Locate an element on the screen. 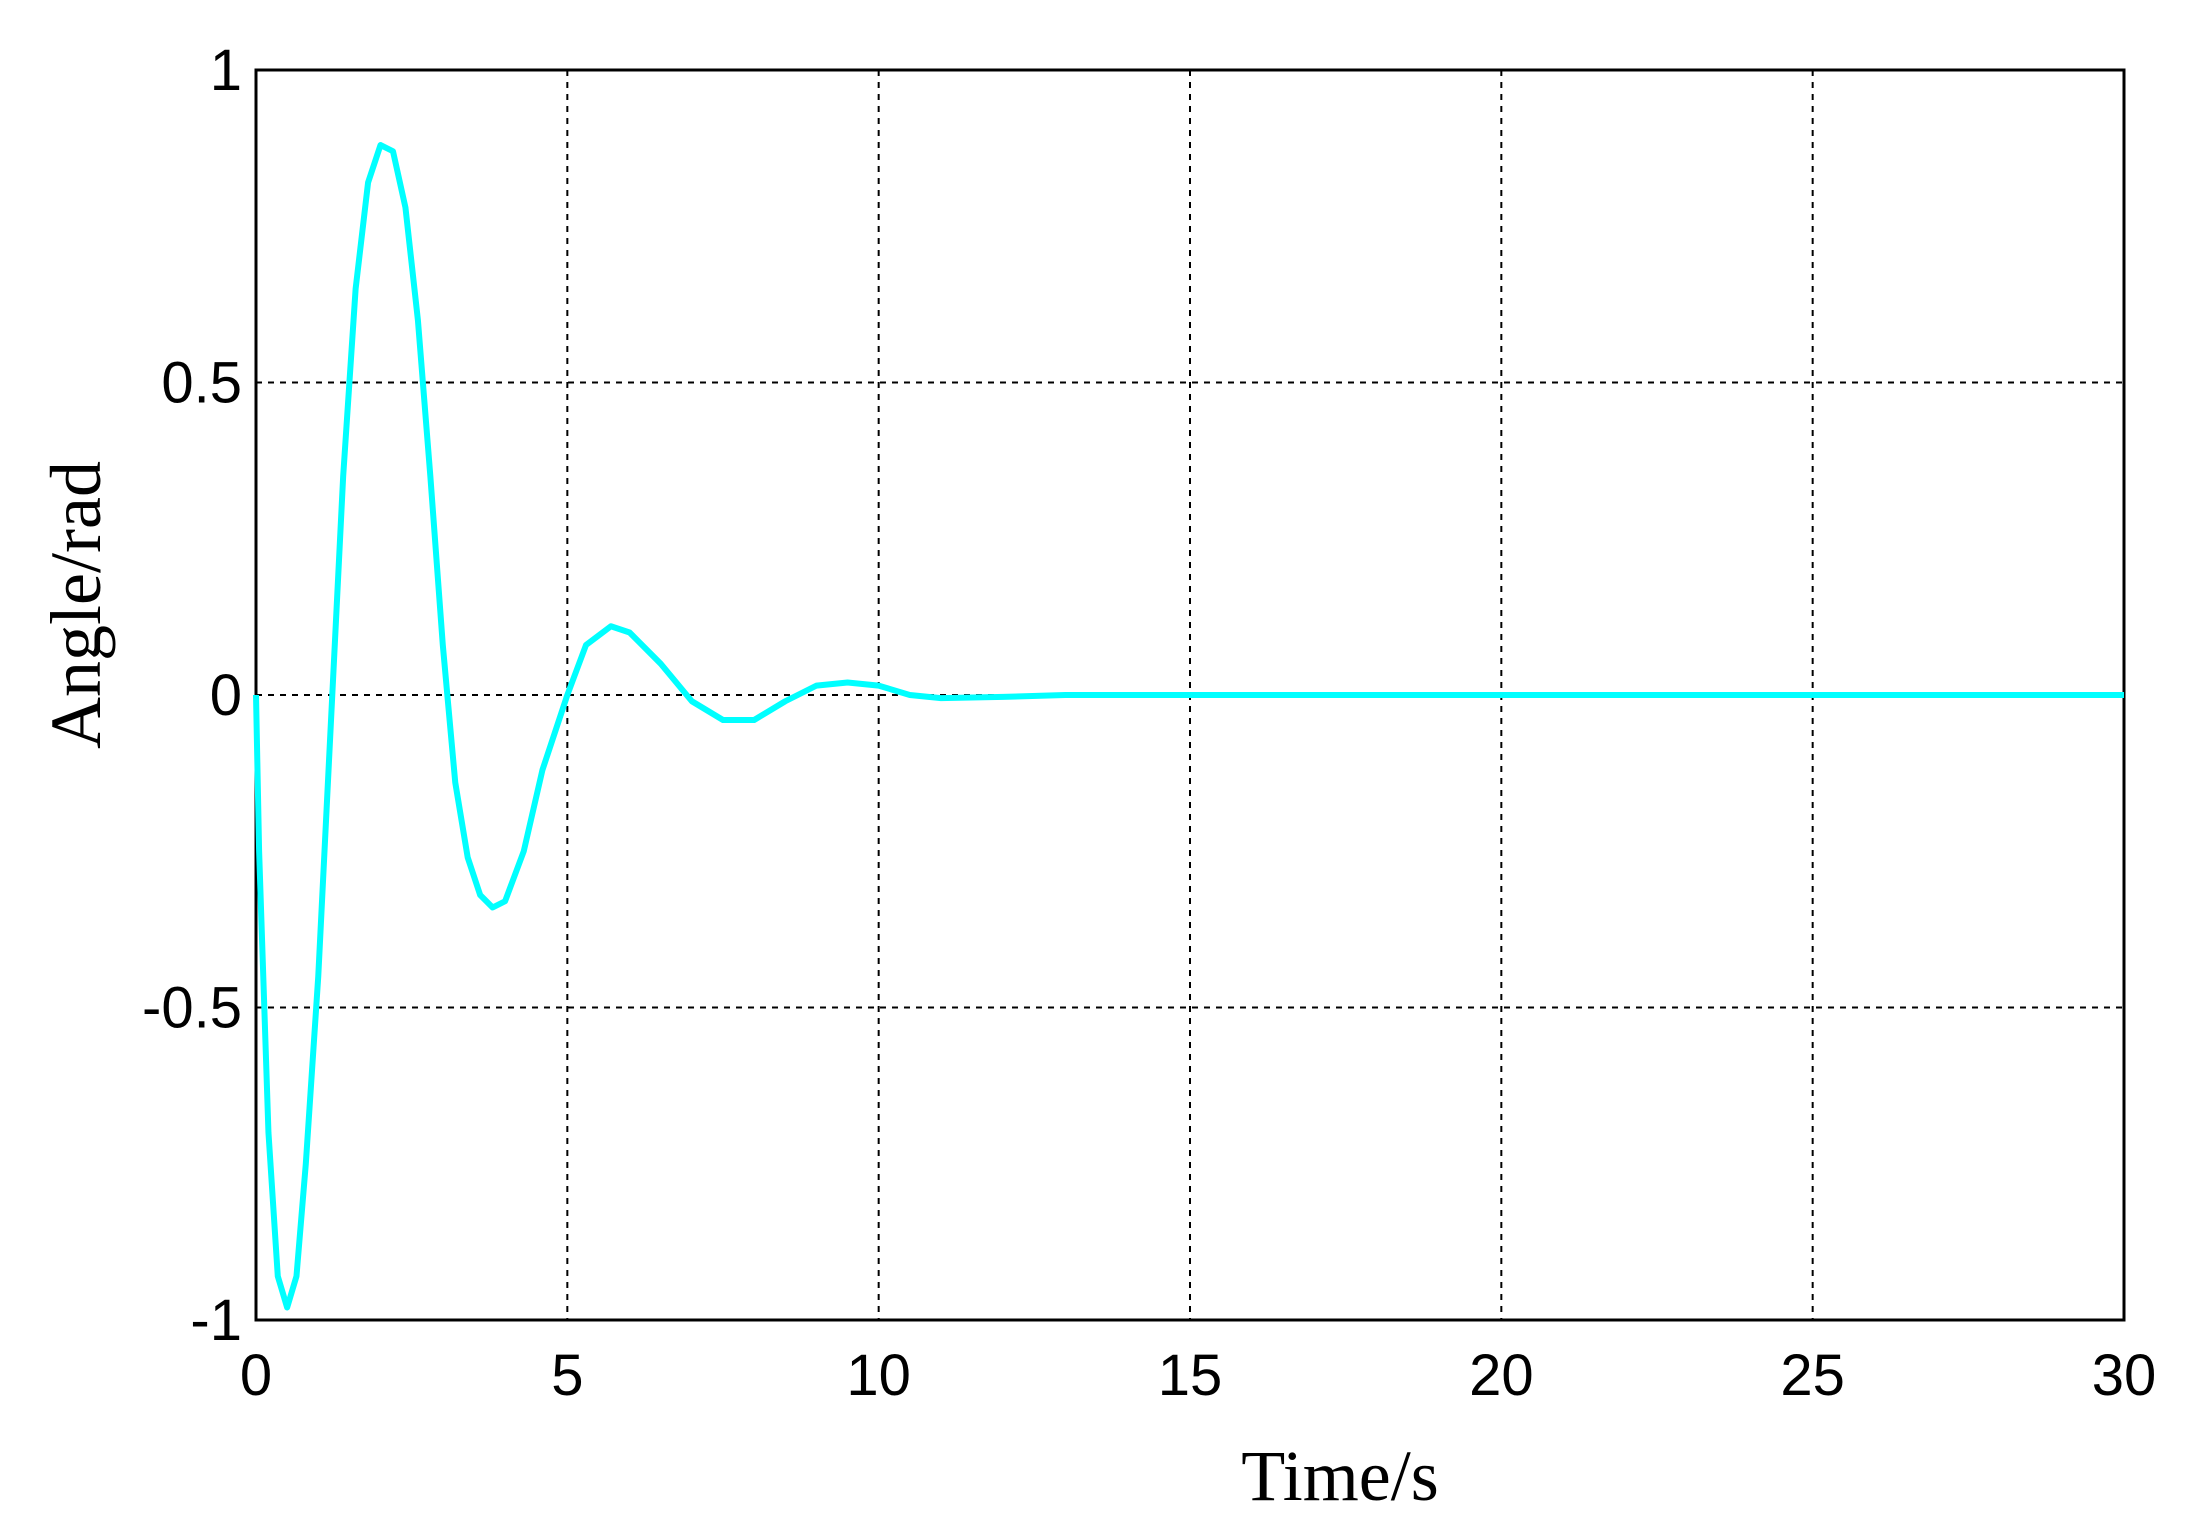  y-tick-label: 0 is located at coordinates (226, 695).